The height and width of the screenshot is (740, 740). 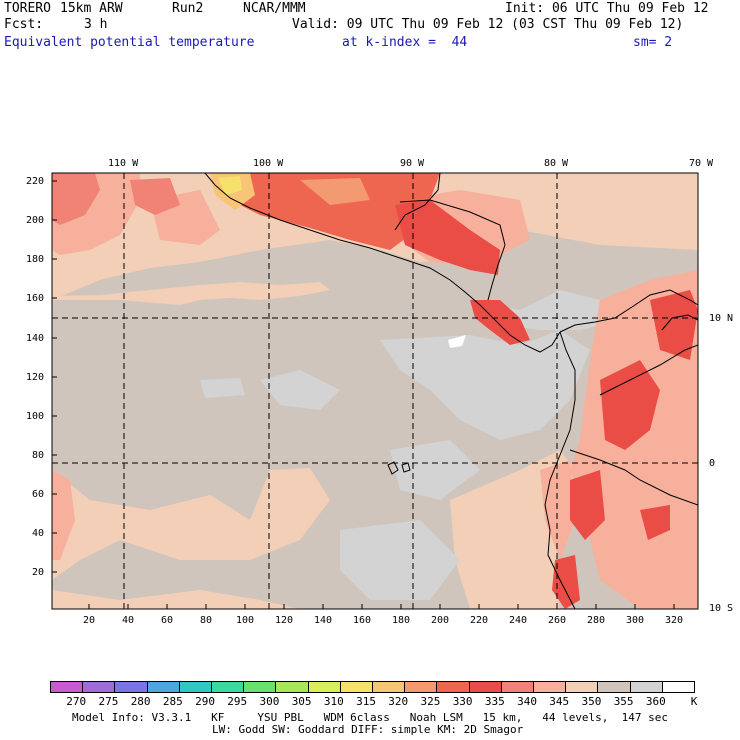 I want to click on field-330-guatemala, so click(x=447, y=237).